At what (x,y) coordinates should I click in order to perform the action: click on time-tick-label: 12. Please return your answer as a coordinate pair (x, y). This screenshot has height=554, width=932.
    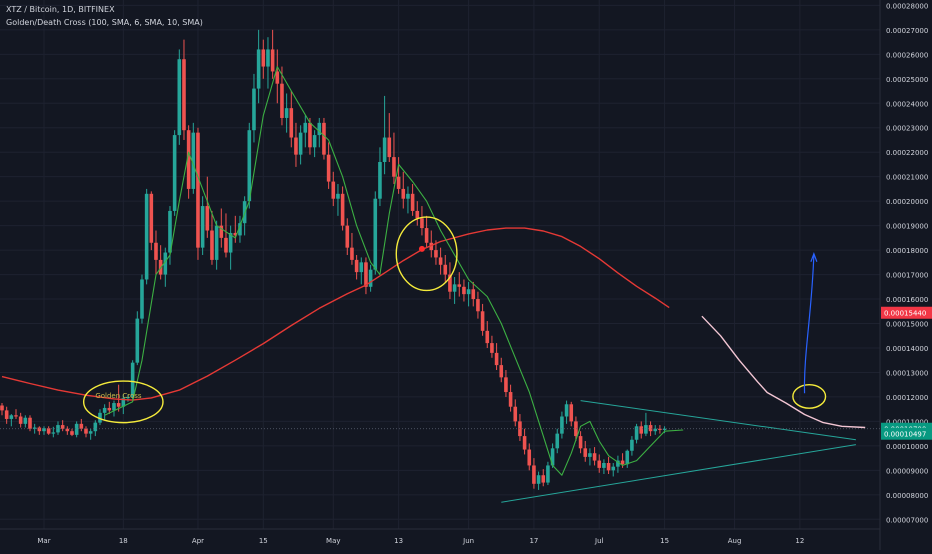
    Looking at the image, I should click on (799, 541).